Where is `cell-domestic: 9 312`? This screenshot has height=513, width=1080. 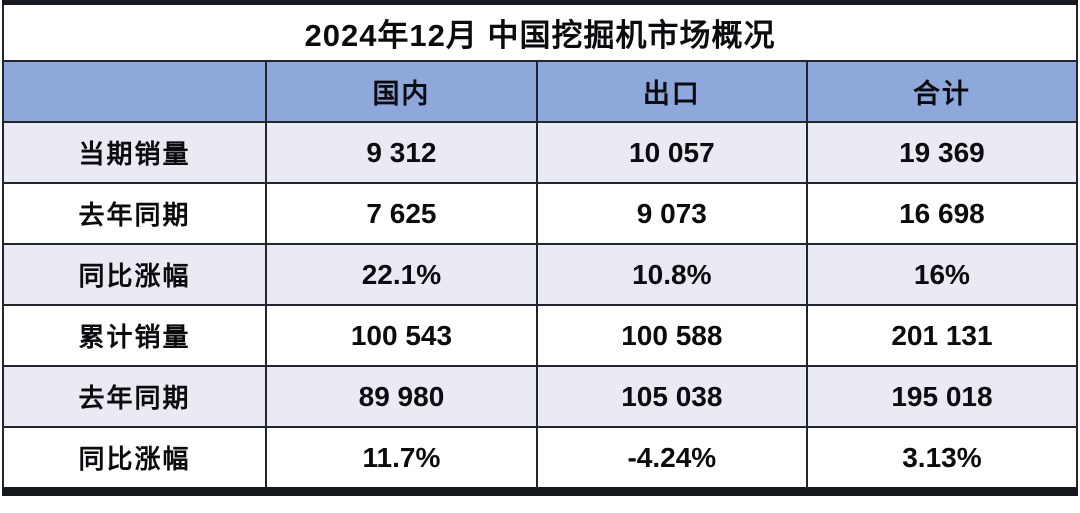 cell-domestic: 9 312 is located at coordinates (401, 152).